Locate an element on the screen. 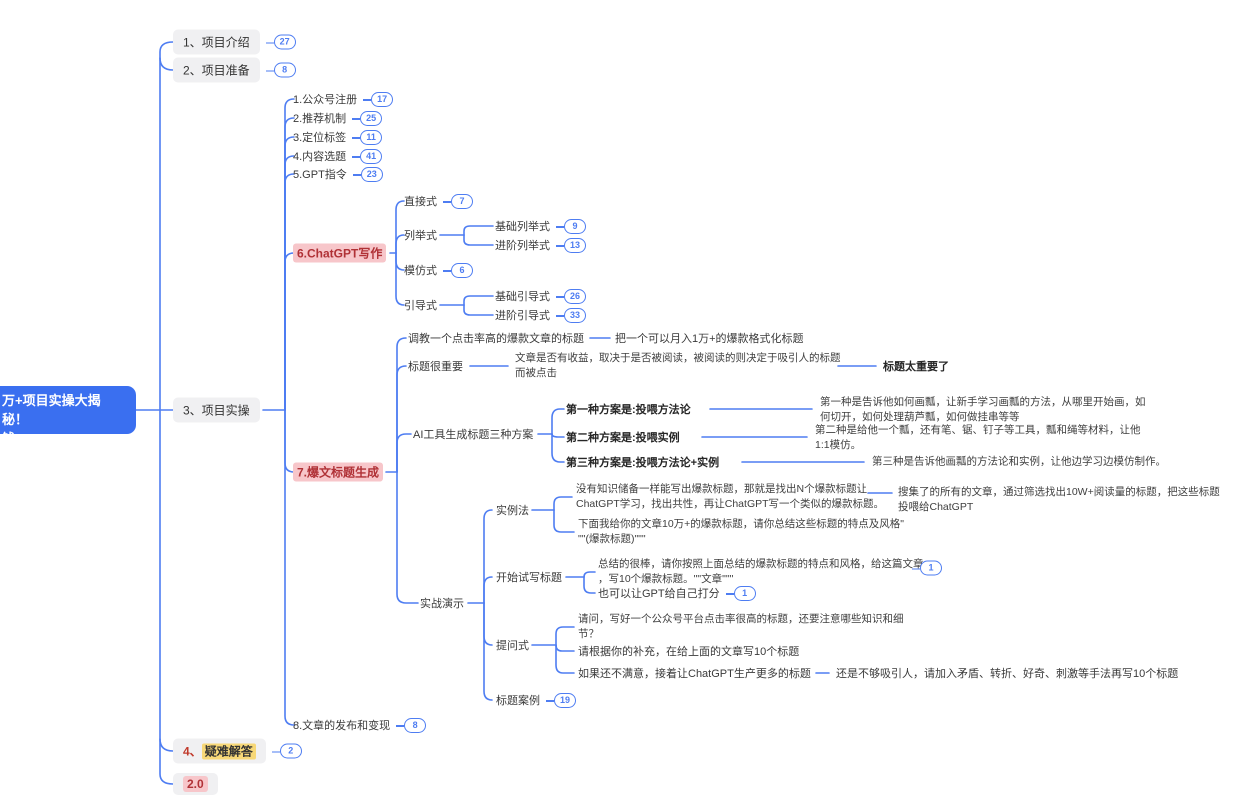 The width and height of the screenshot is (1249, 809). collapse-count-badge: 27 is located at coordinates (280, 42).